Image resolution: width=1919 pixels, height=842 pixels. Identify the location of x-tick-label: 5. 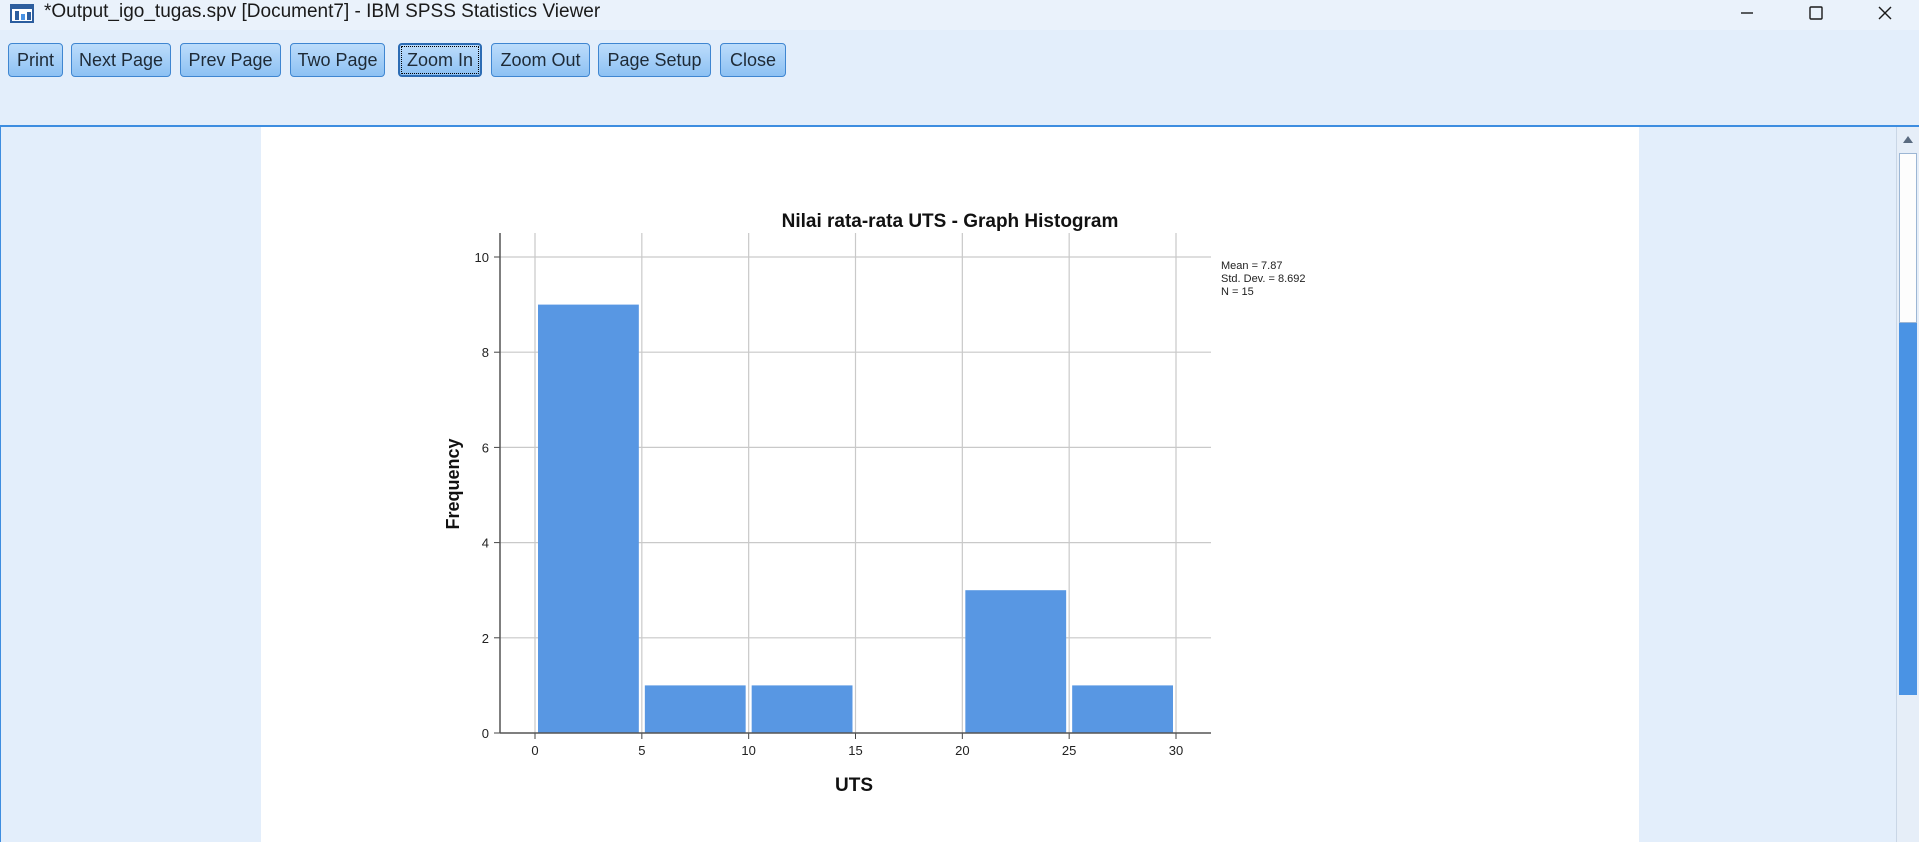
(641, 750).